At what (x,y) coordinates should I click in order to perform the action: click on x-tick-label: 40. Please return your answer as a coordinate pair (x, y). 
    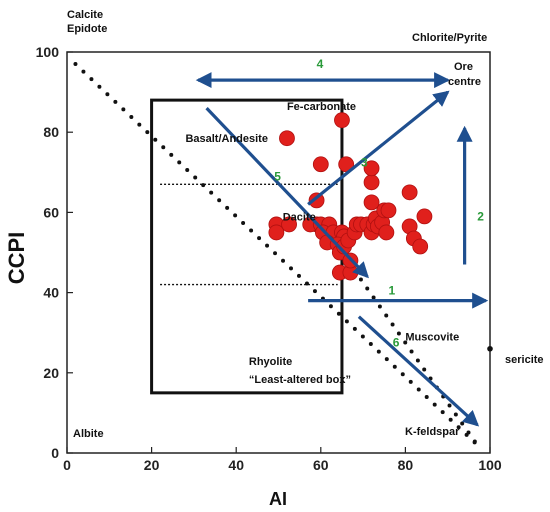
    Looking at the image, I should click on (236, 465).